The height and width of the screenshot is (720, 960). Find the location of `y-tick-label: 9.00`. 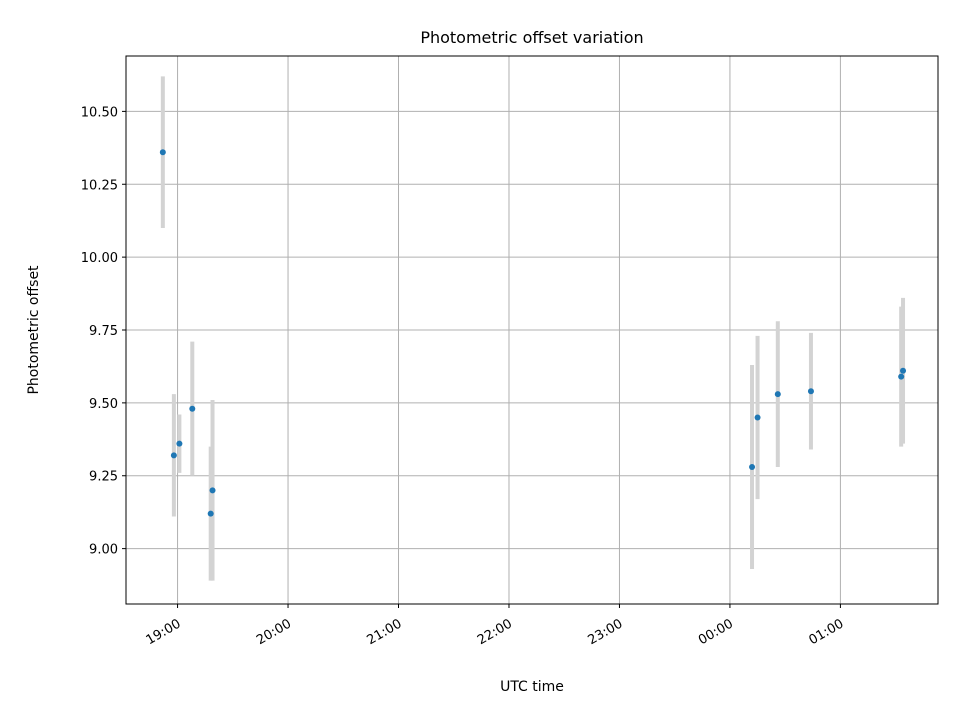

y-tick-label: 9.00 is located at coordinates (103, 550).